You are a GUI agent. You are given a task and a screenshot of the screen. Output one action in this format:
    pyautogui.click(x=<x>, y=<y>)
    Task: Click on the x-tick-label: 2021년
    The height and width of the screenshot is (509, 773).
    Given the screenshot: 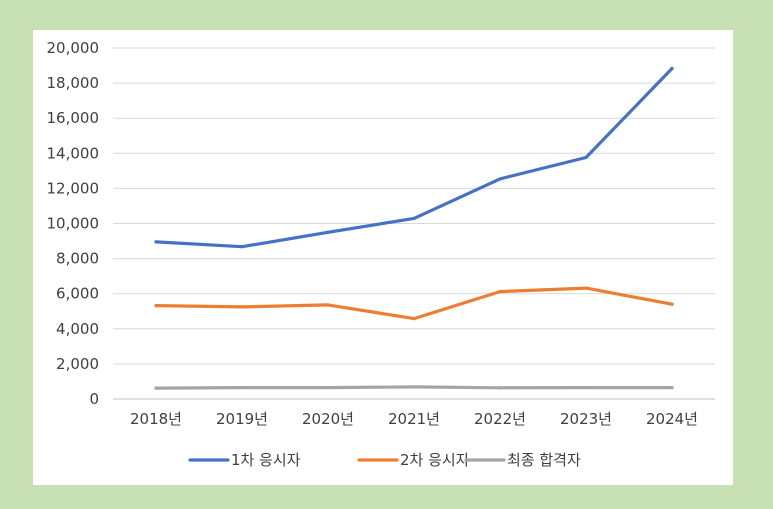 What is the action you would take?
    pyautogui.click(x=414, y=419)
    